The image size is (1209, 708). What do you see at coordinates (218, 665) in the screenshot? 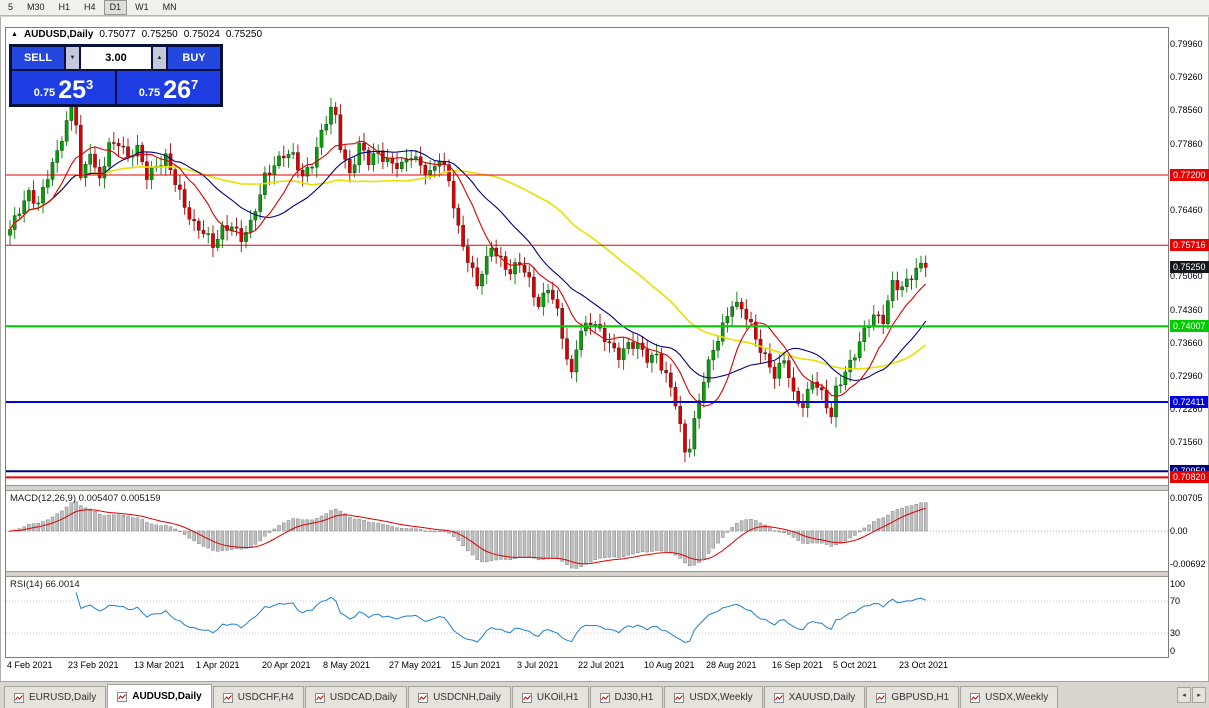
I see `date-tick-label: 1 Apr 2021` at bounding box center [218, 665].